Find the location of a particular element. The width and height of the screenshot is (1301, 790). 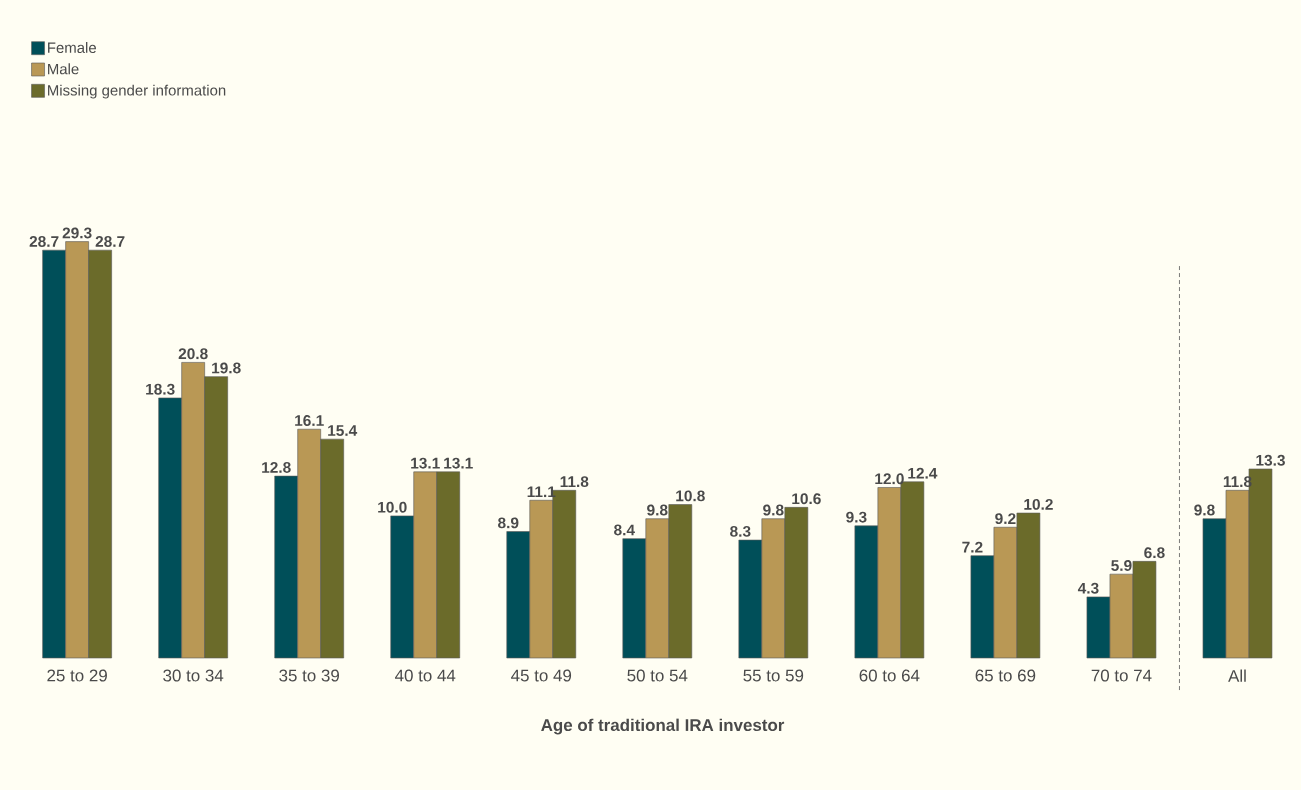

data-label: 5.9 is located at coordinates (1121, 565).